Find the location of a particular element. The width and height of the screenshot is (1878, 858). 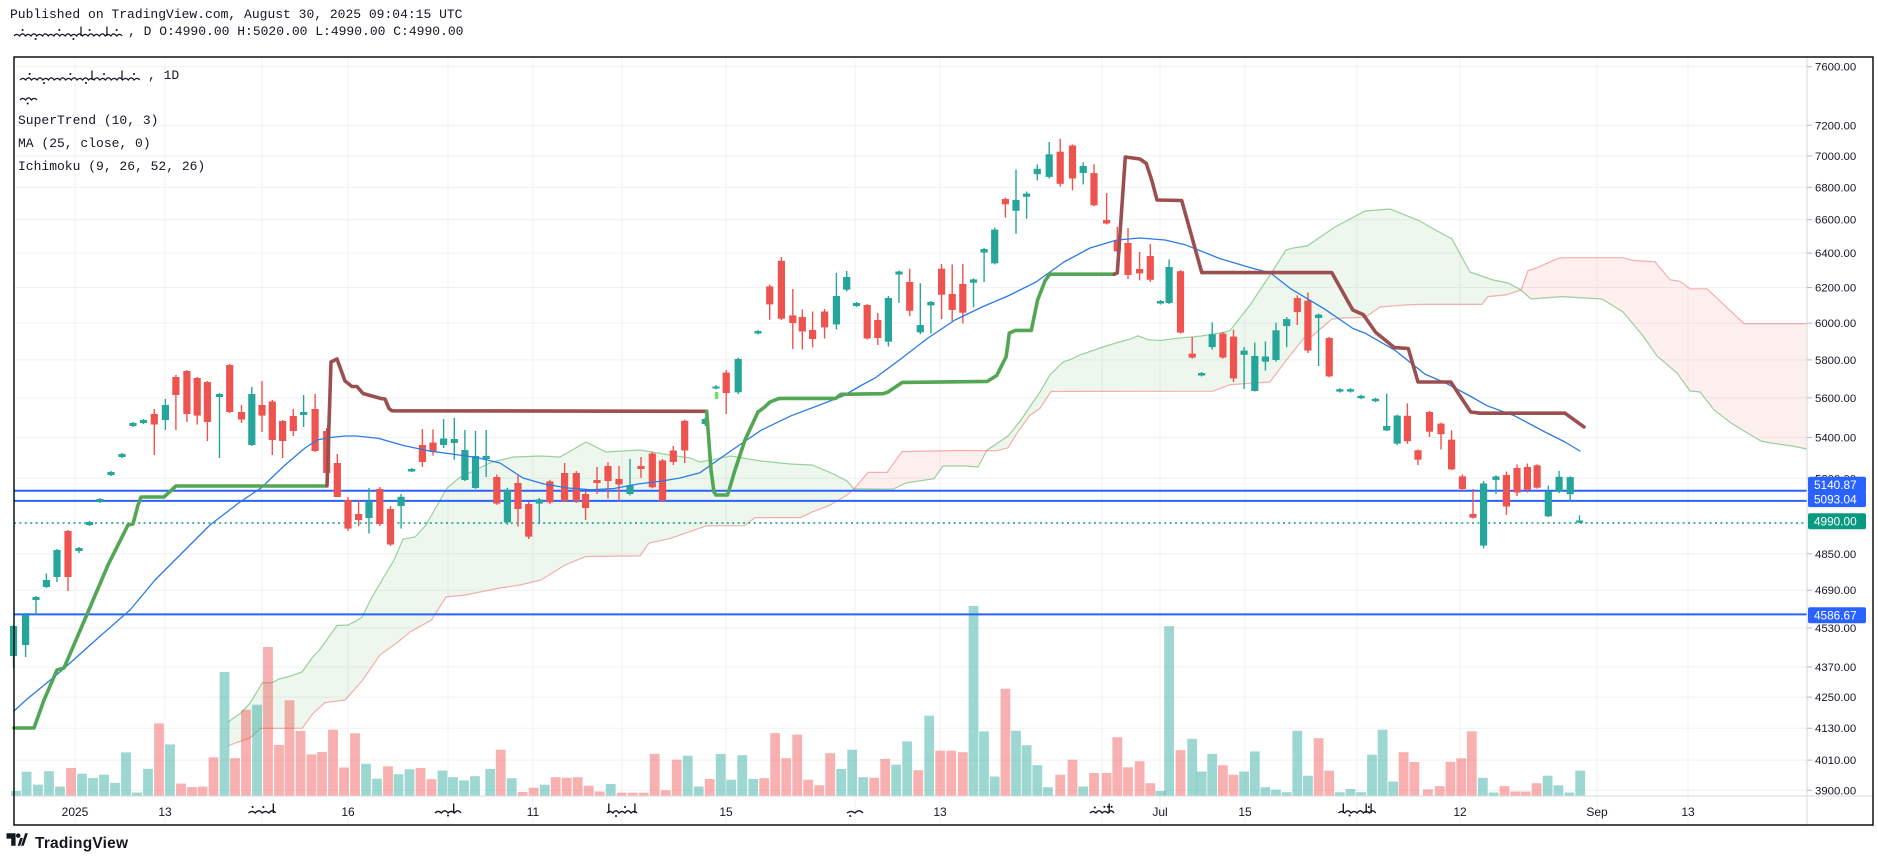

svg-text: 7600.00 is located at coordinates (1835, 68).